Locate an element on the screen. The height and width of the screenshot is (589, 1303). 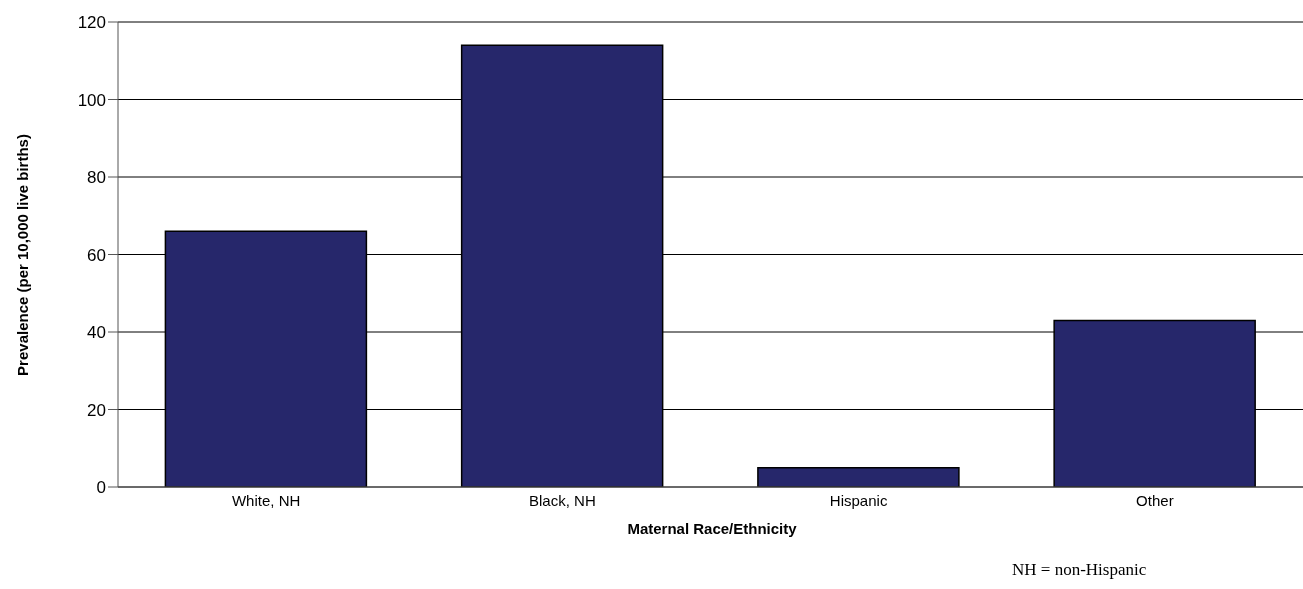
text: NH = non-Hispanic is located at coordinates (1079, 570).